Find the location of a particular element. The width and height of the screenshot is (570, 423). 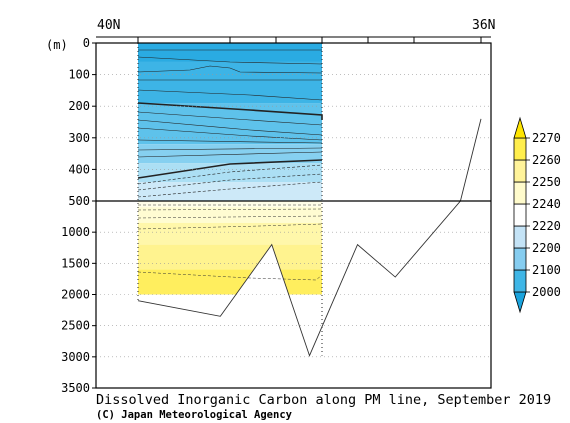

y-tick-label: 400 is located at coordinates (79, 169).